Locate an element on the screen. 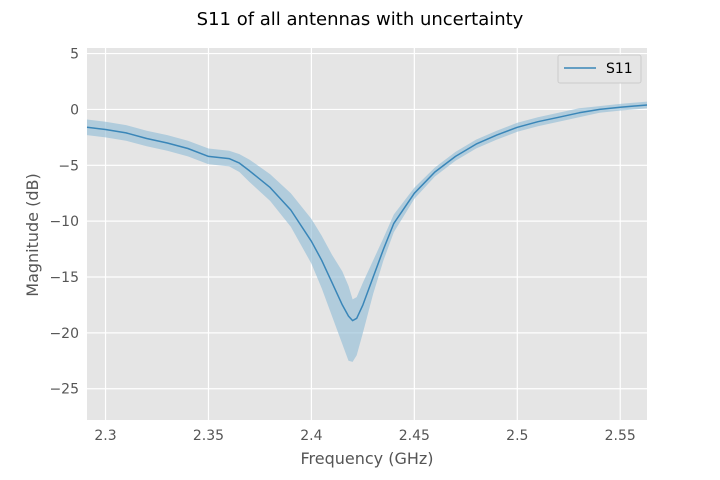  legend: S11 is located at coordinates (599, 69).